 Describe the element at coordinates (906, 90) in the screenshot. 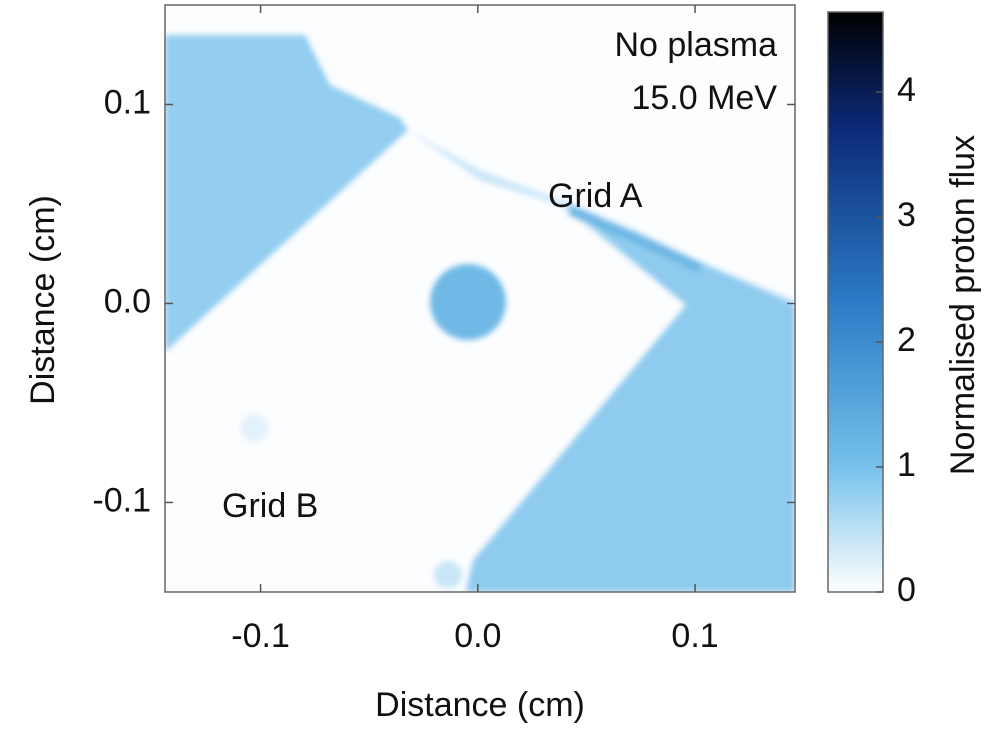

I see `colorbar-tick-label: 4` at that location.